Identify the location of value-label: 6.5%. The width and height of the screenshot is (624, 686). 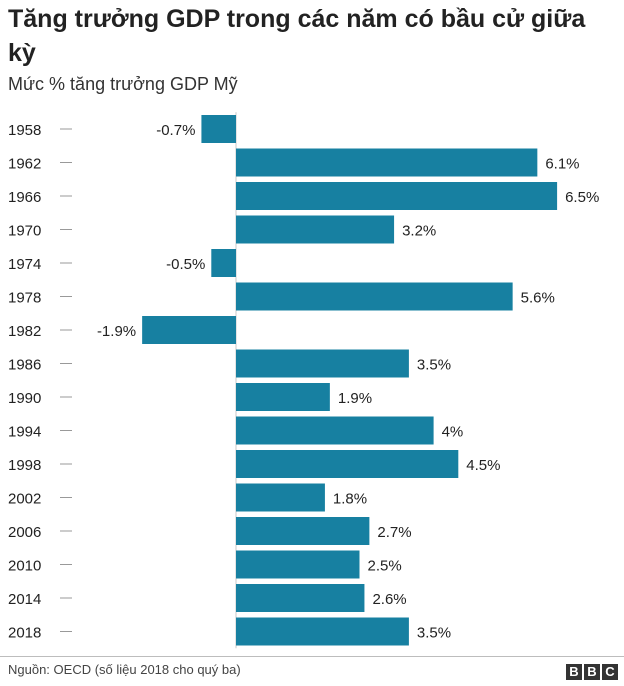
(582, 197).